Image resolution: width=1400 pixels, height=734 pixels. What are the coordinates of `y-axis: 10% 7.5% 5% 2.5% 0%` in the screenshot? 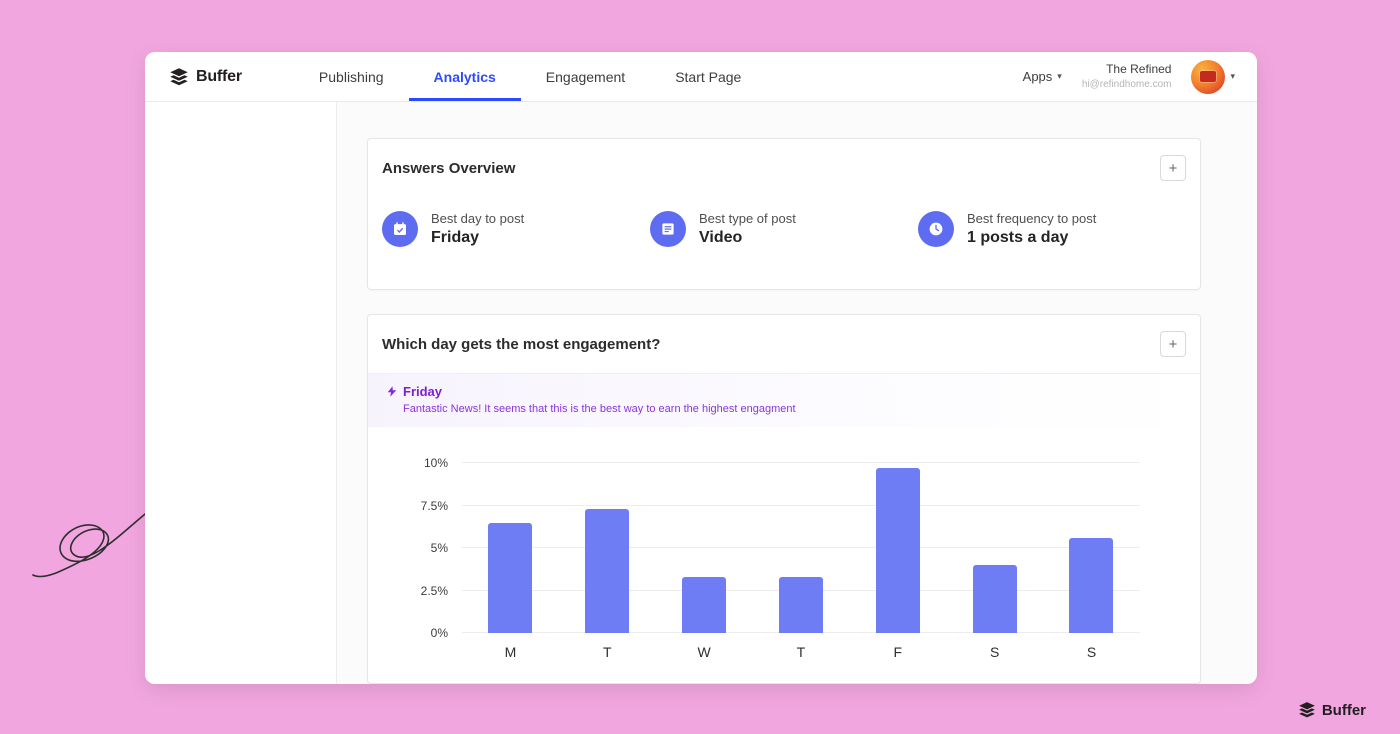 It's located at (432, 548).